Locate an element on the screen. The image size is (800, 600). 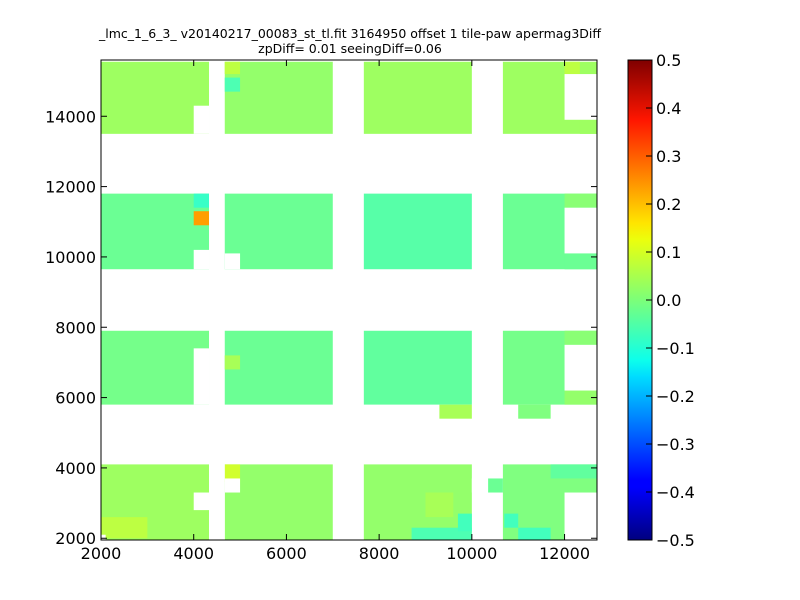
colorbar-tick-label: 0.3 is located at coordinates (668, 156).